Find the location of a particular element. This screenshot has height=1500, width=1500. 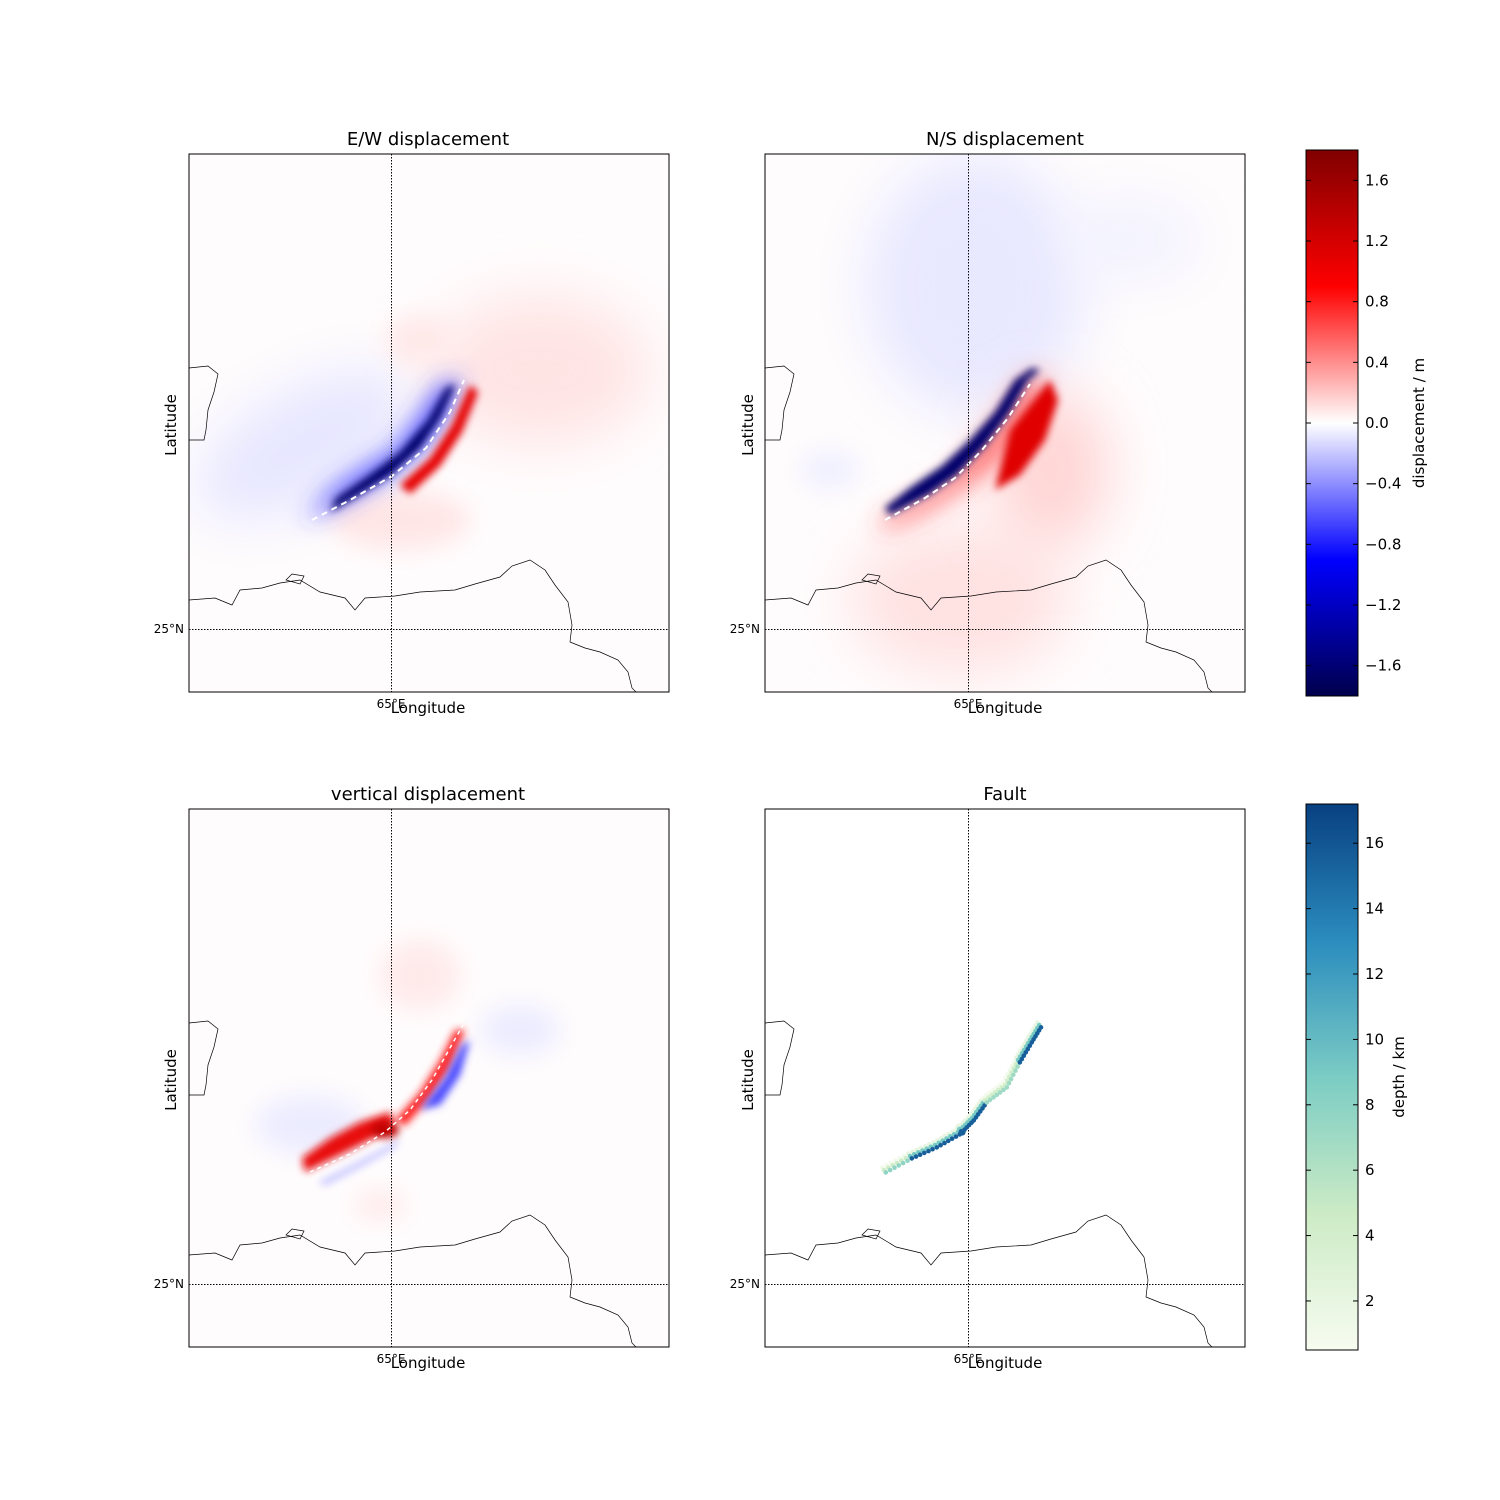

fault-points is located at coordinates (961, 1097).